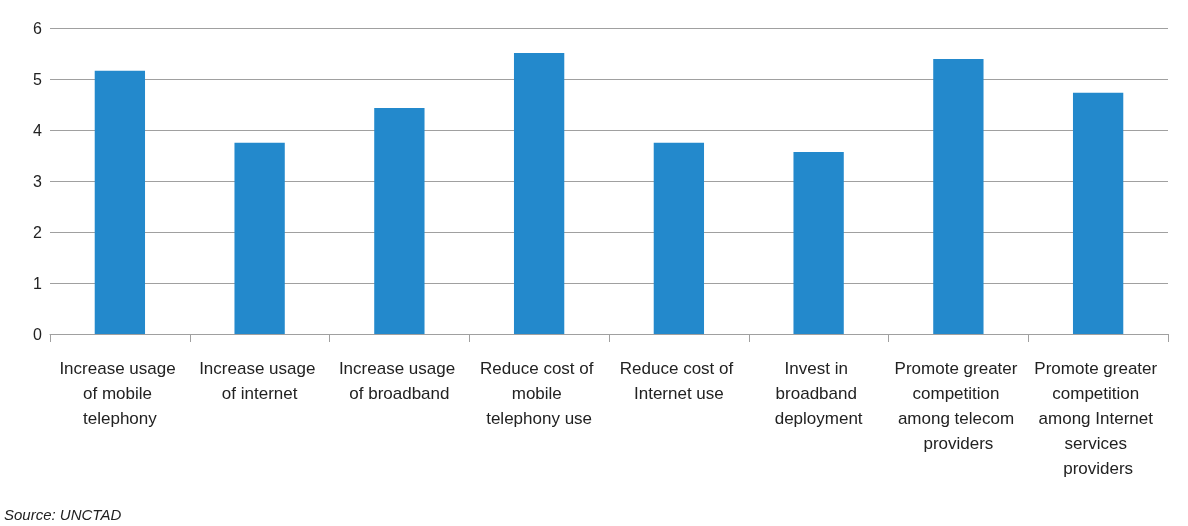  I want to click on y-tick-label: 3, so click(38, 181).